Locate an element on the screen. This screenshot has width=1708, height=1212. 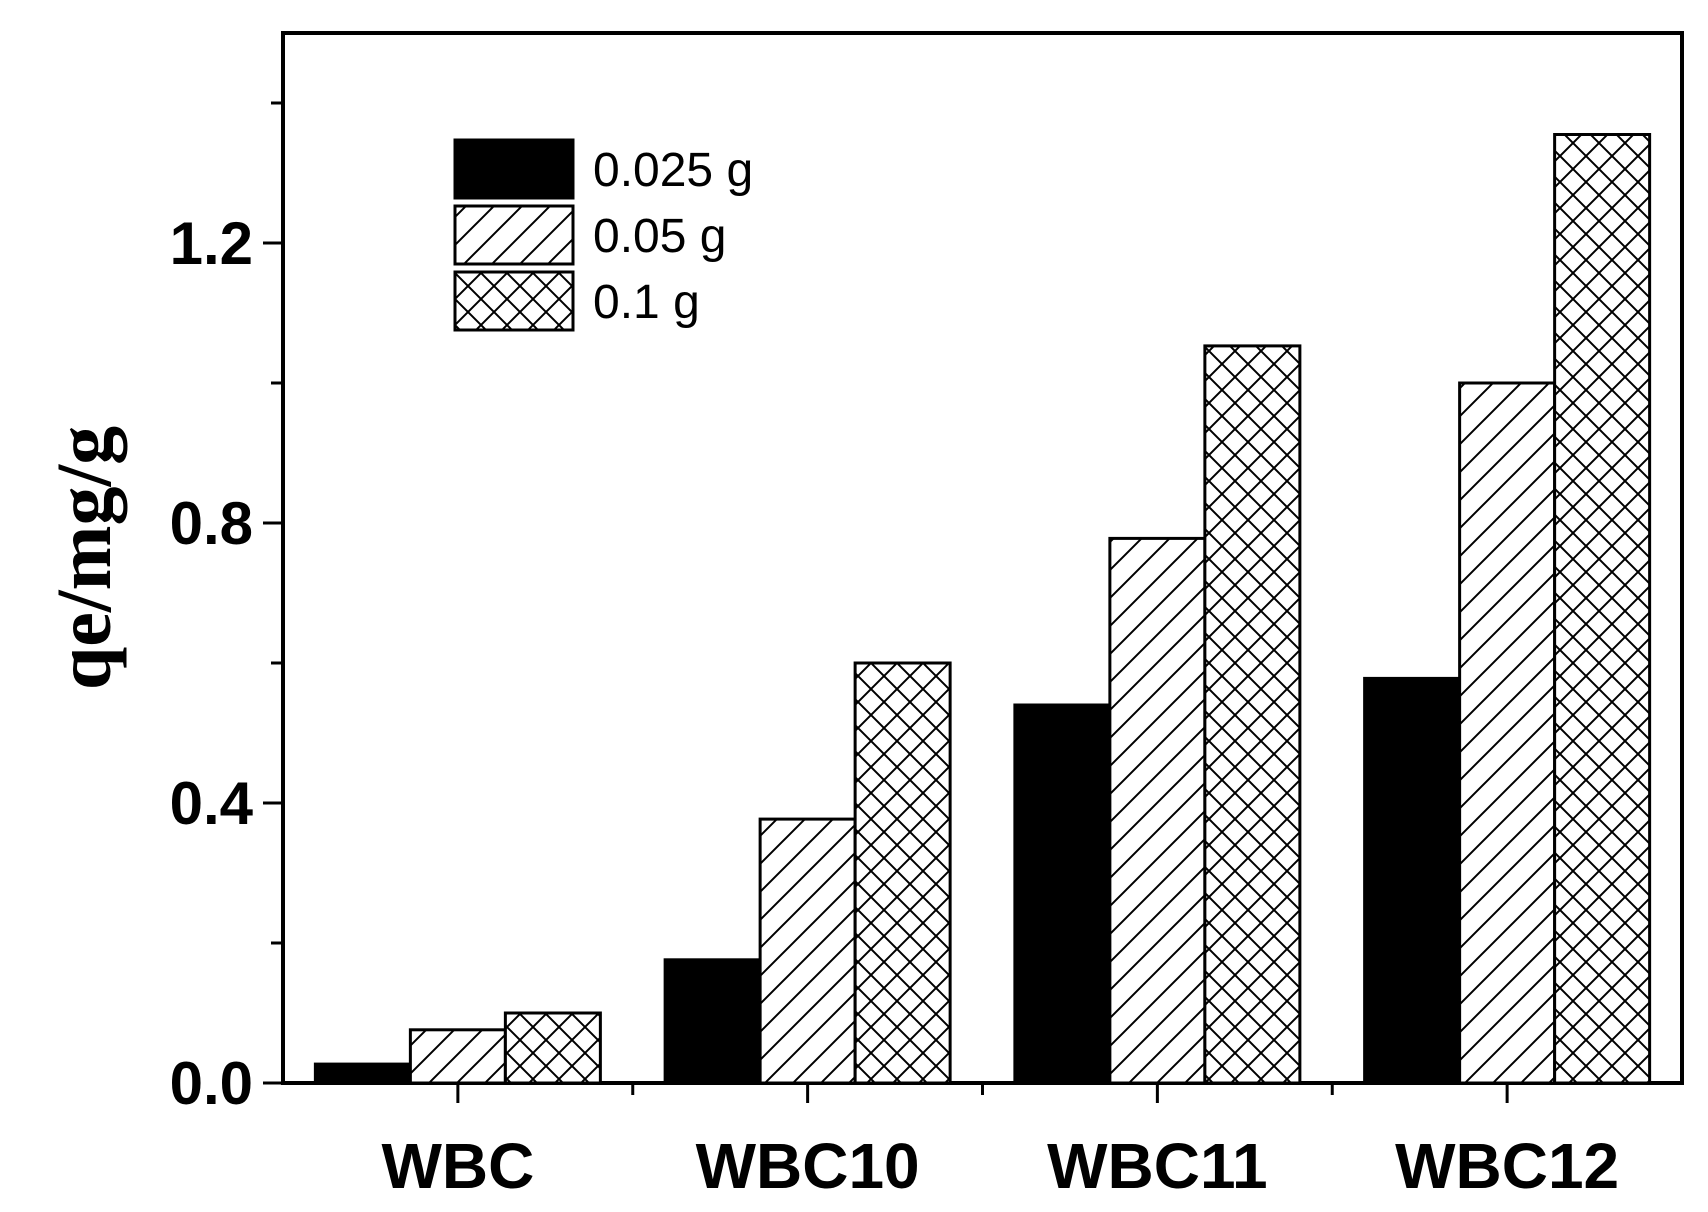
y-axis-title: qe/mg/g is located at coordinates (83, 558).